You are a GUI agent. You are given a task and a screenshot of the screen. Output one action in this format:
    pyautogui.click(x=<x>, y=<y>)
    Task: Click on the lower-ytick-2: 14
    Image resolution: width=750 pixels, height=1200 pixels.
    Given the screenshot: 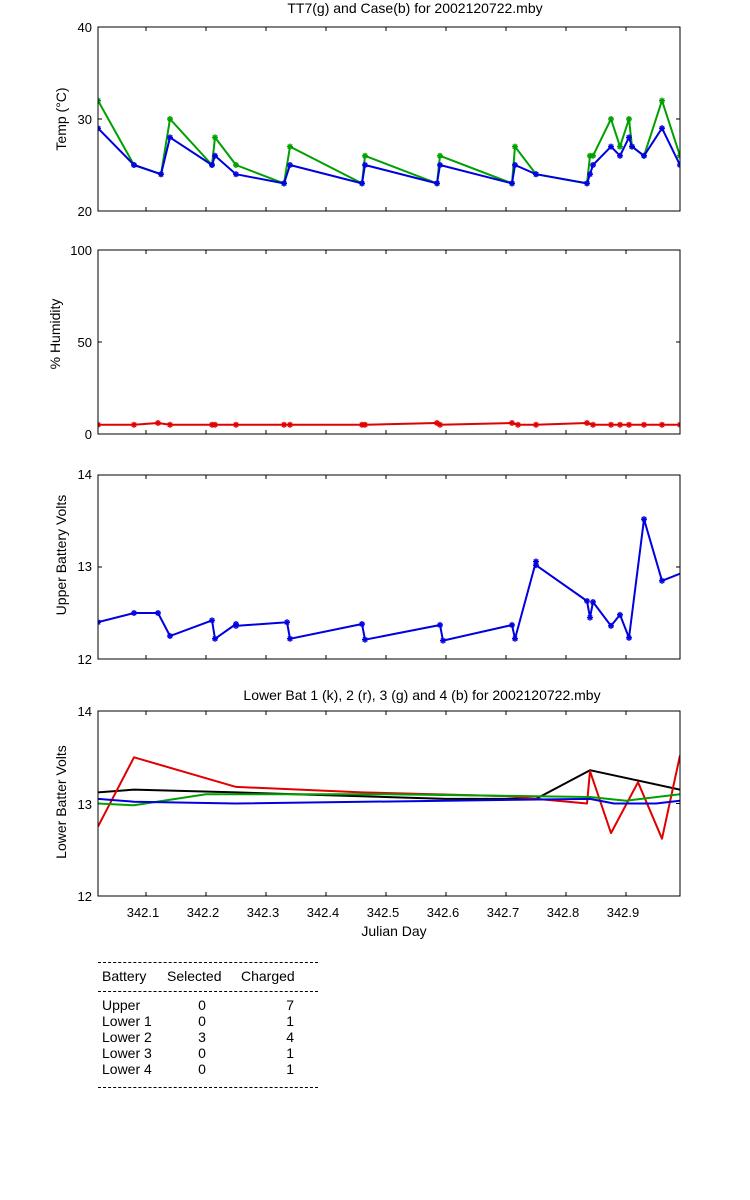 What is the action you would take?
    pyautogui.click(x=85, y=711)
    